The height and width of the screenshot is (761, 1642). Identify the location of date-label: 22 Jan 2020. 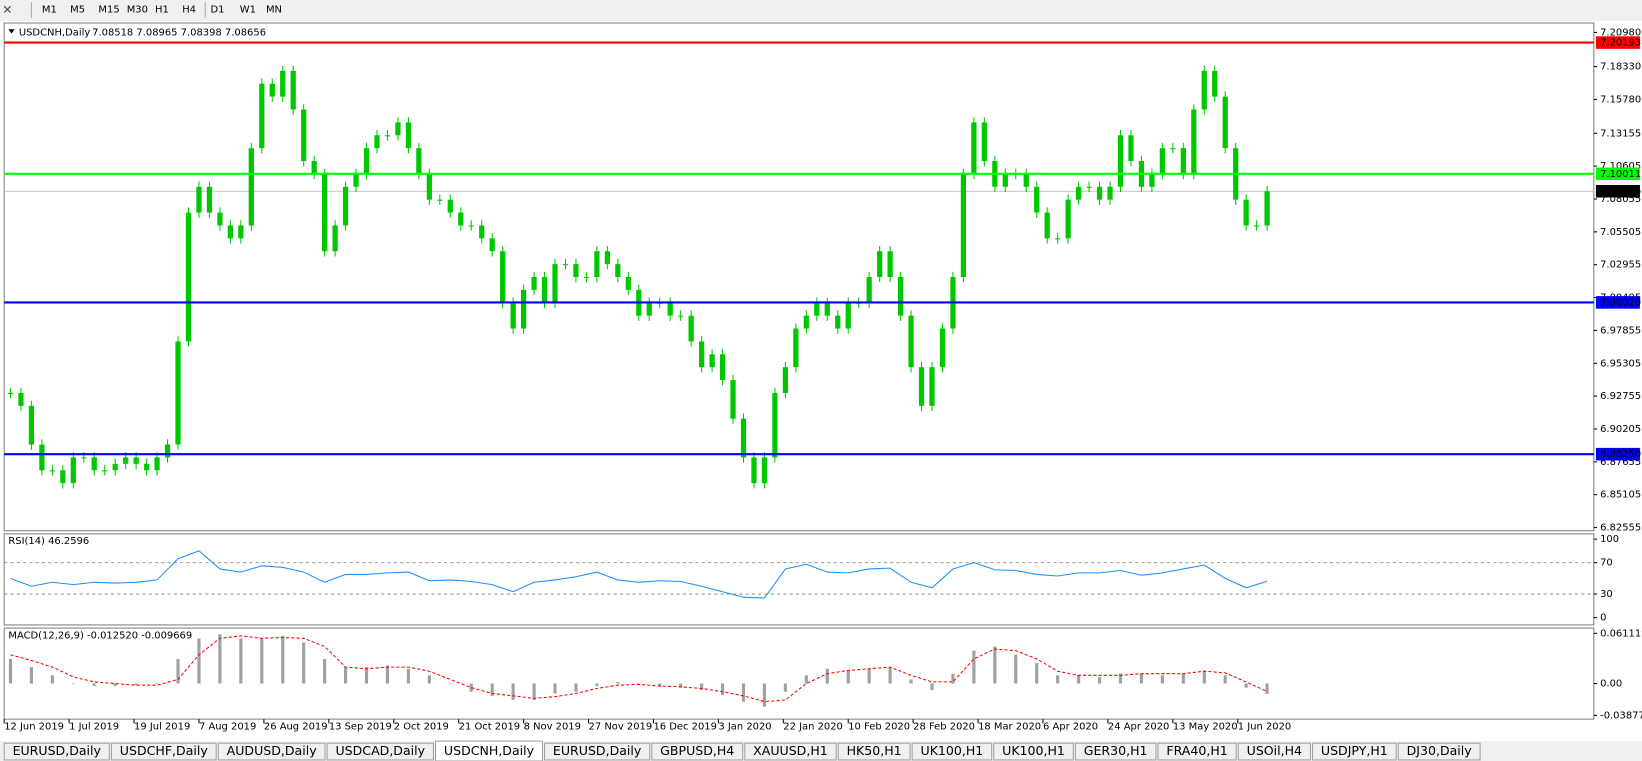
(813, 726).